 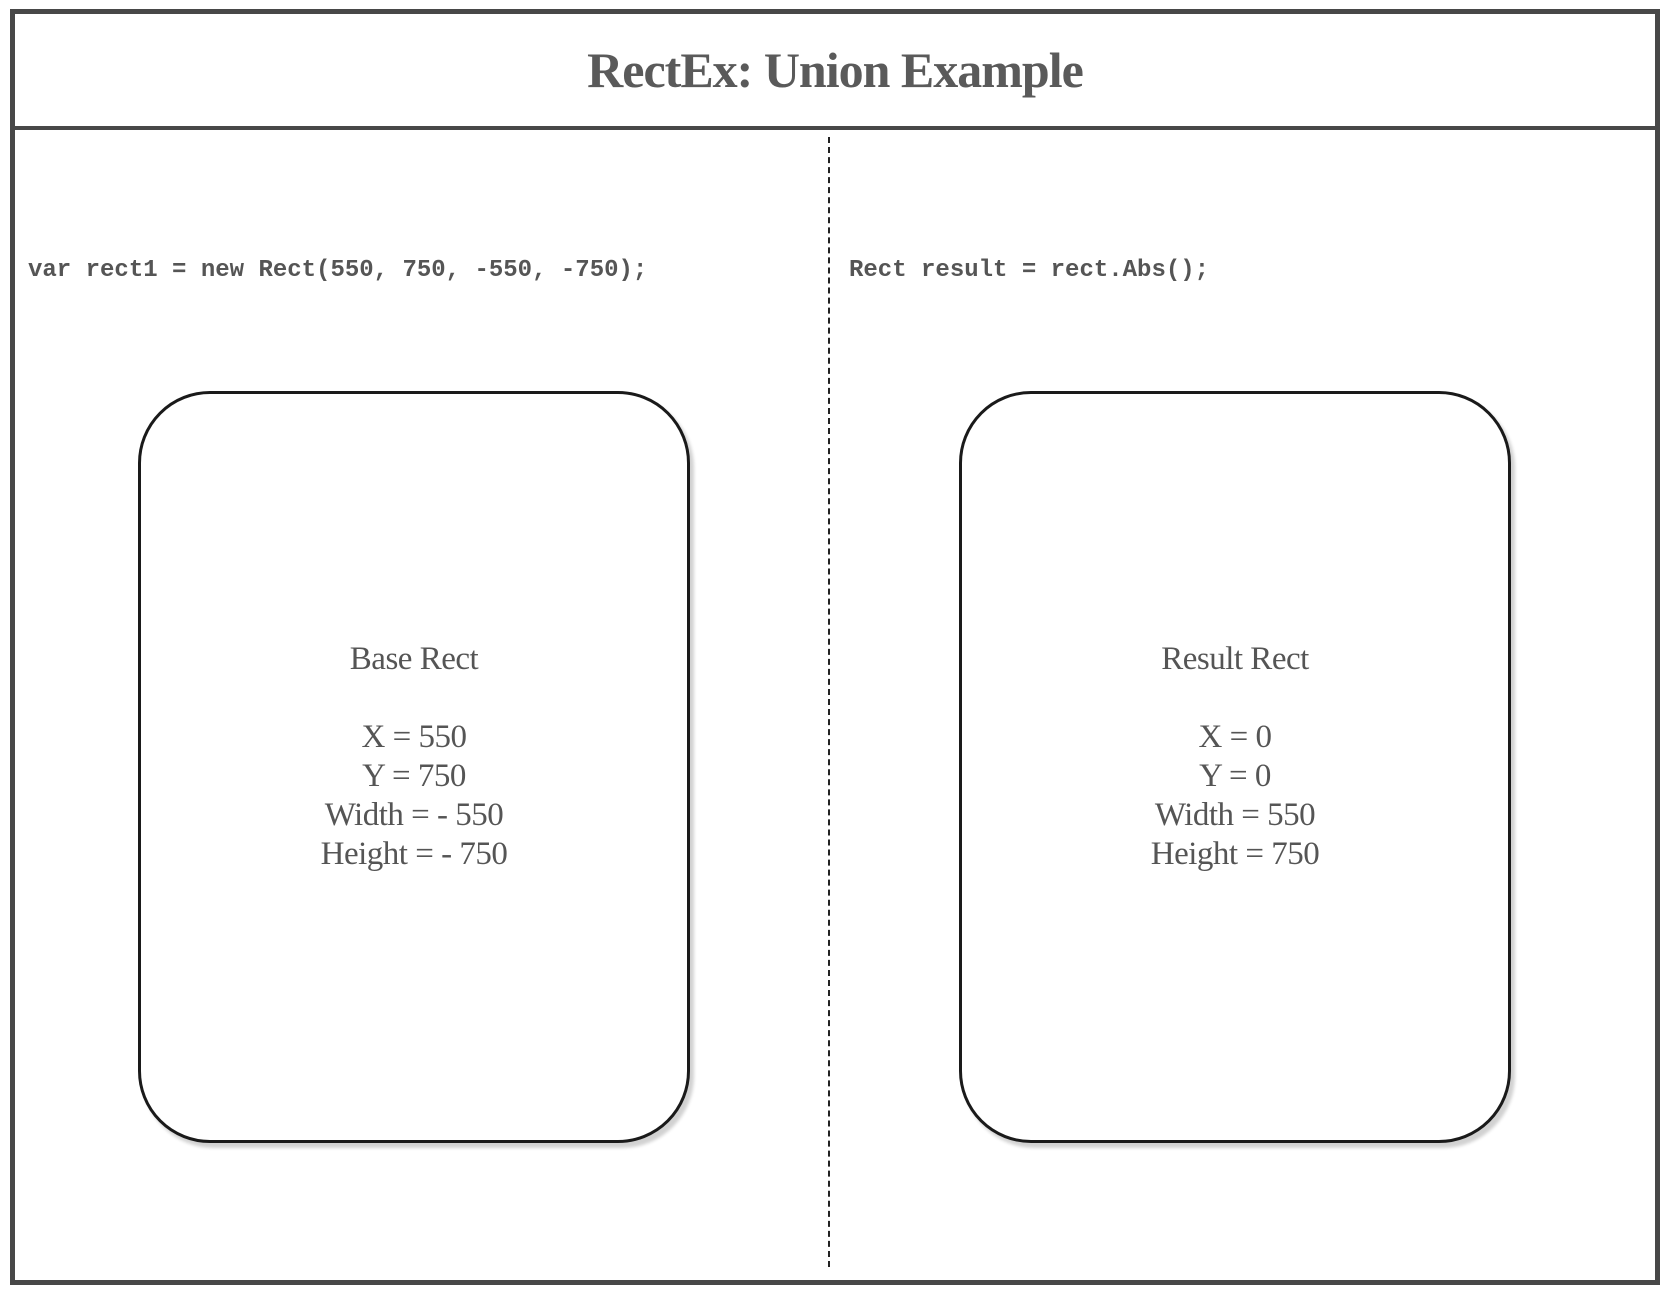 What do you see at coordinates (829, 702) in the screenshot?
I see `dashed-divider` at bounding box center [829, 702].